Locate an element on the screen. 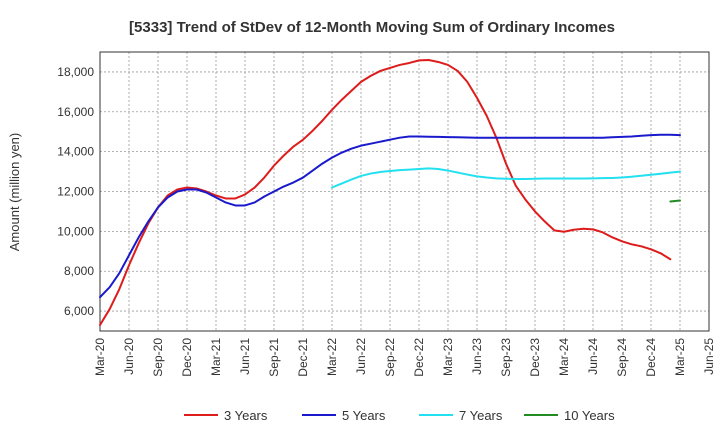  x-tick-label: Jun-25 is located at coordinates (709, 356).